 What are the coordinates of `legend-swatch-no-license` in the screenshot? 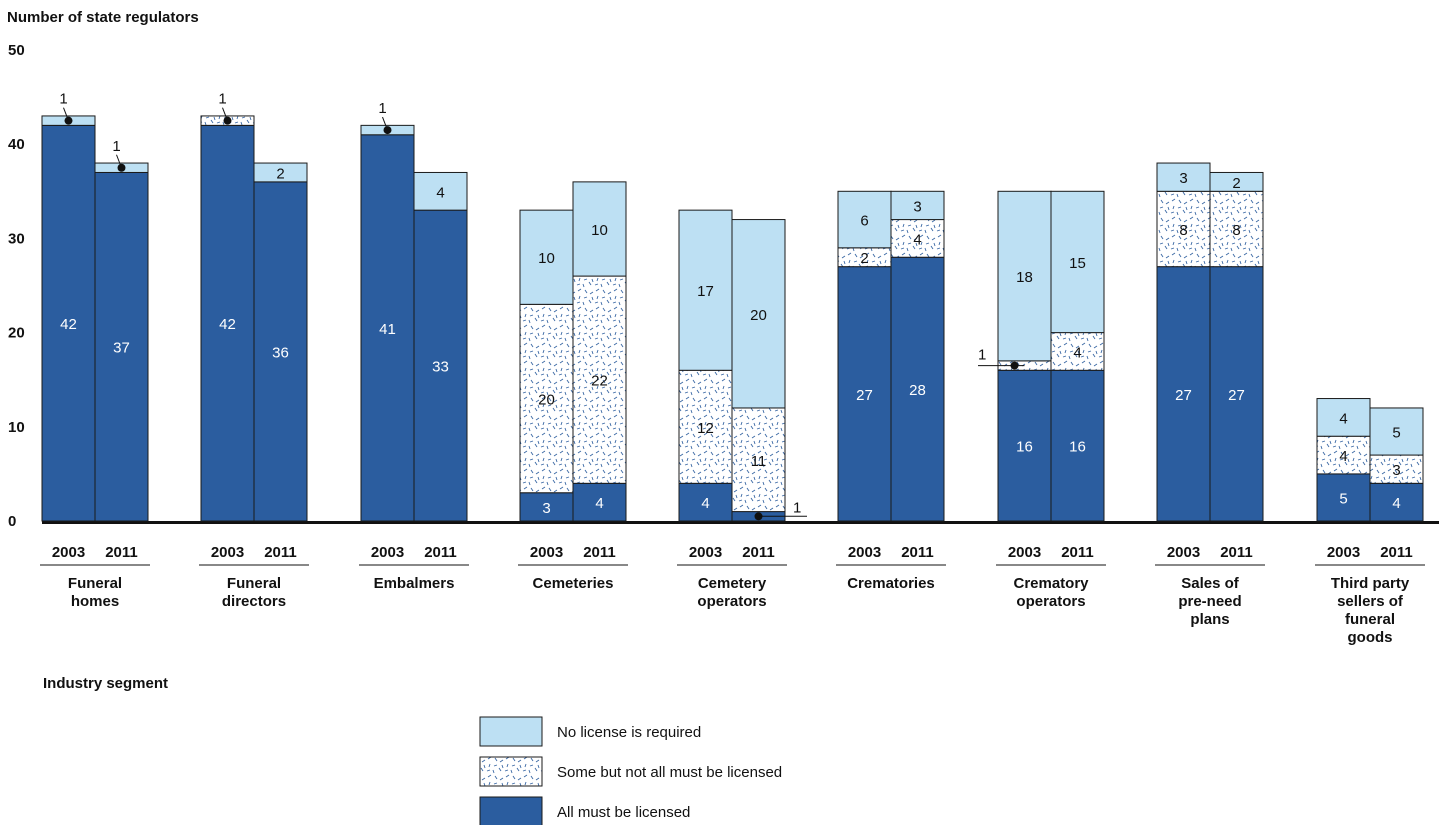 It's located at (511, 731).